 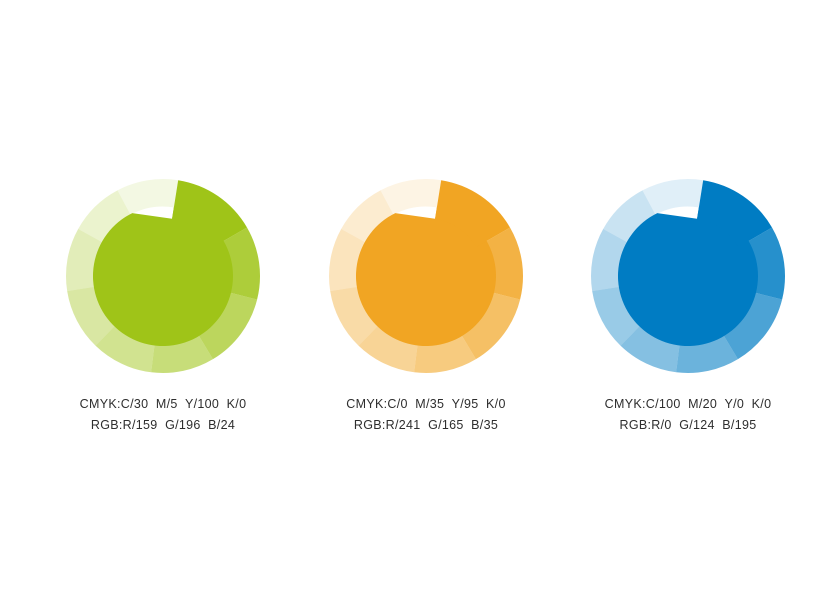 I want to click on rgb-value: RGB:R/241 G/165 B/35, so click(x=426, y=425).